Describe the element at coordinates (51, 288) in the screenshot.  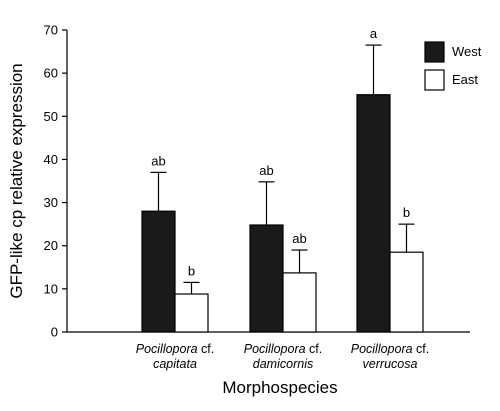
I see `y-tick-label: 10` at that location.